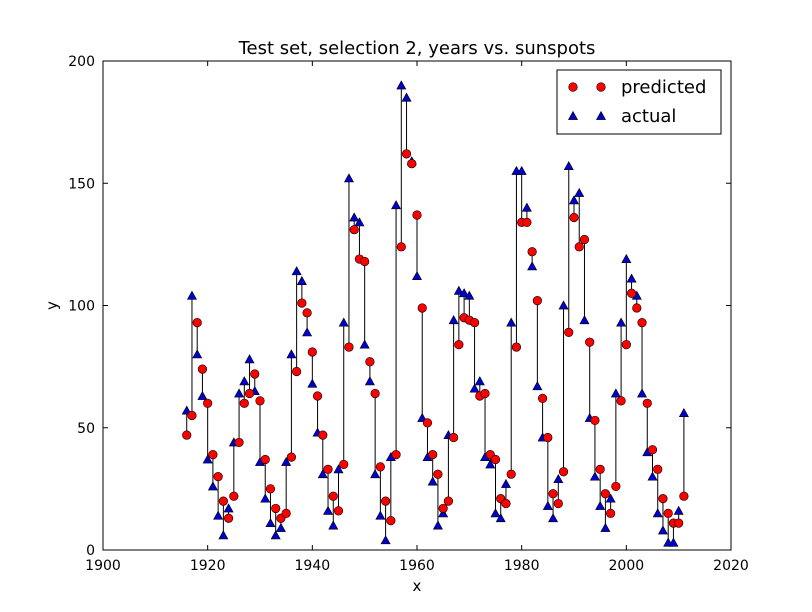 This screenshot has width=812, height=612. Describe the element at coordinates (90, 551) in the screenshot. I see `y-tick-label: 0` at that location.